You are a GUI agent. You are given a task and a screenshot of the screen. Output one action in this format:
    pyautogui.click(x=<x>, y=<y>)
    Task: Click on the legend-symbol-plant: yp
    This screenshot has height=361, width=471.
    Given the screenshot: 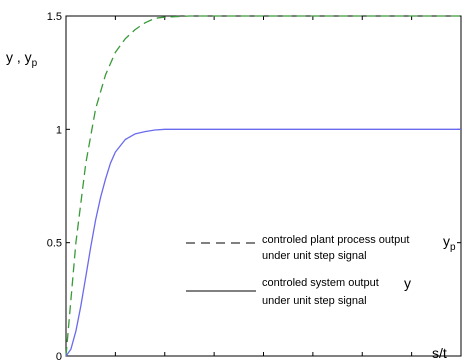 What is the action you would take?
    pyautogui.click(x=449, y=243)
    